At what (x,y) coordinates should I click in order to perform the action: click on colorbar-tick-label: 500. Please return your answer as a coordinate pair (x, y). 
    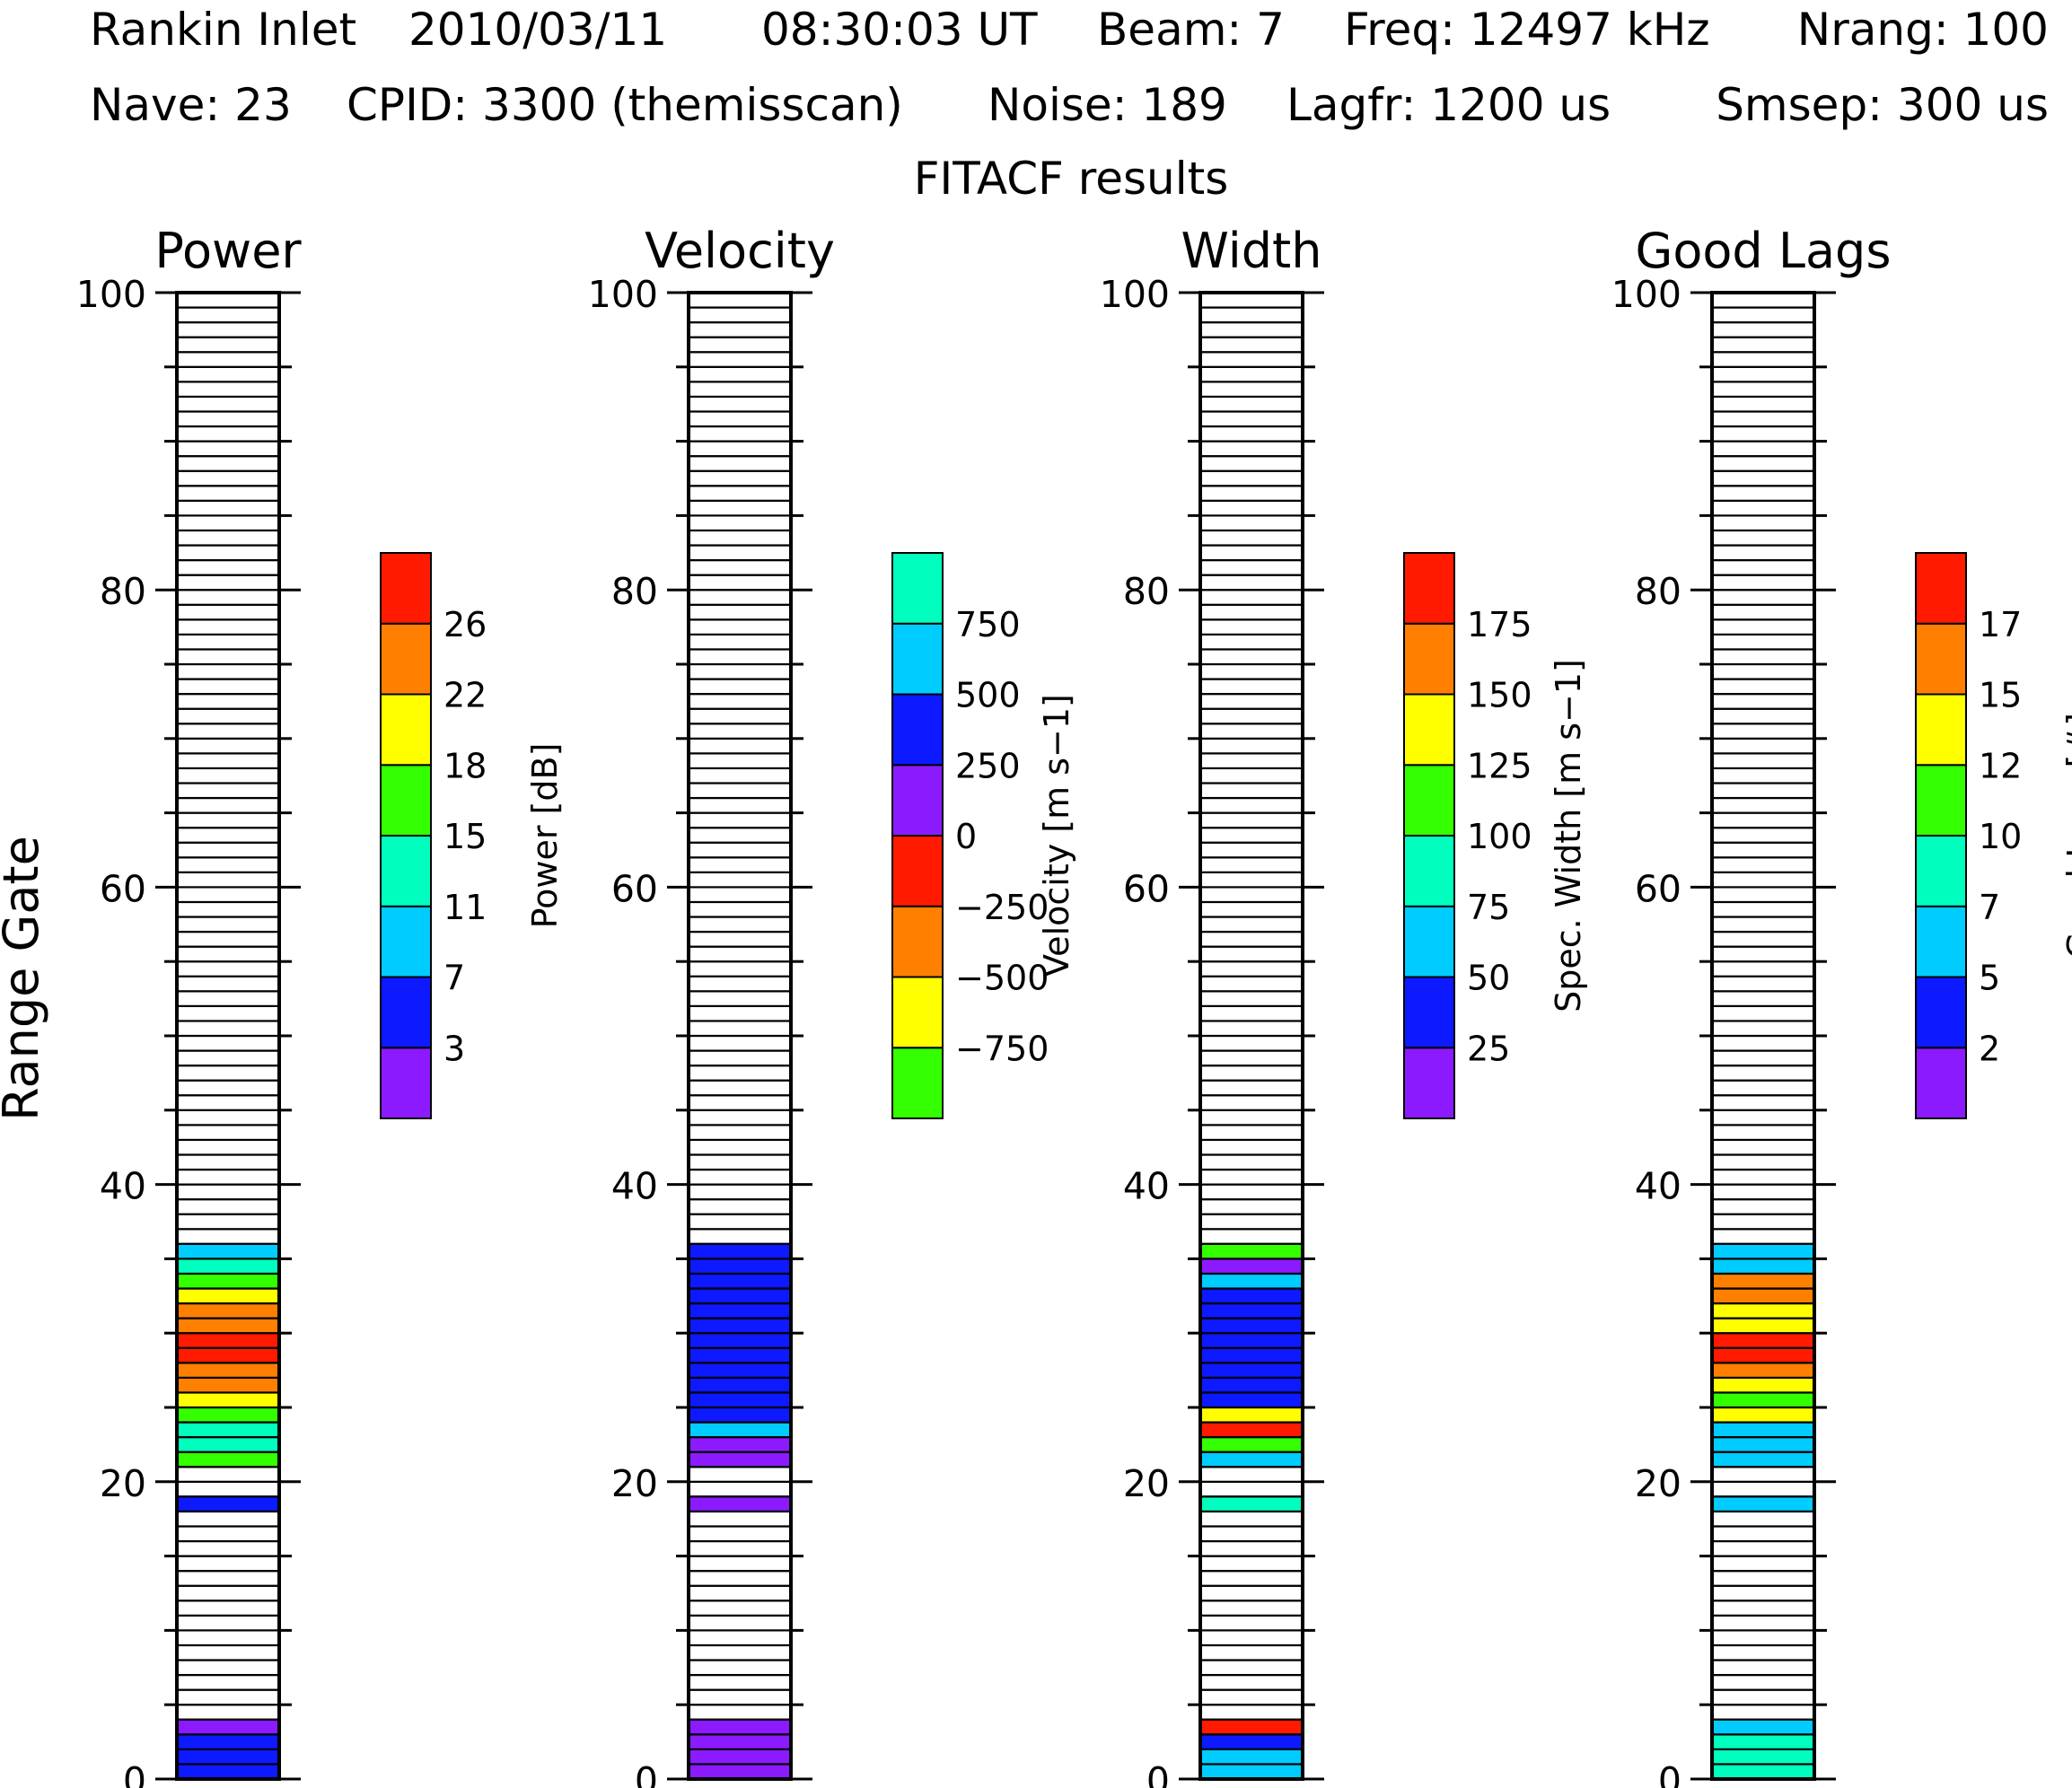
    Looking at the image, I should click on (988, 695).